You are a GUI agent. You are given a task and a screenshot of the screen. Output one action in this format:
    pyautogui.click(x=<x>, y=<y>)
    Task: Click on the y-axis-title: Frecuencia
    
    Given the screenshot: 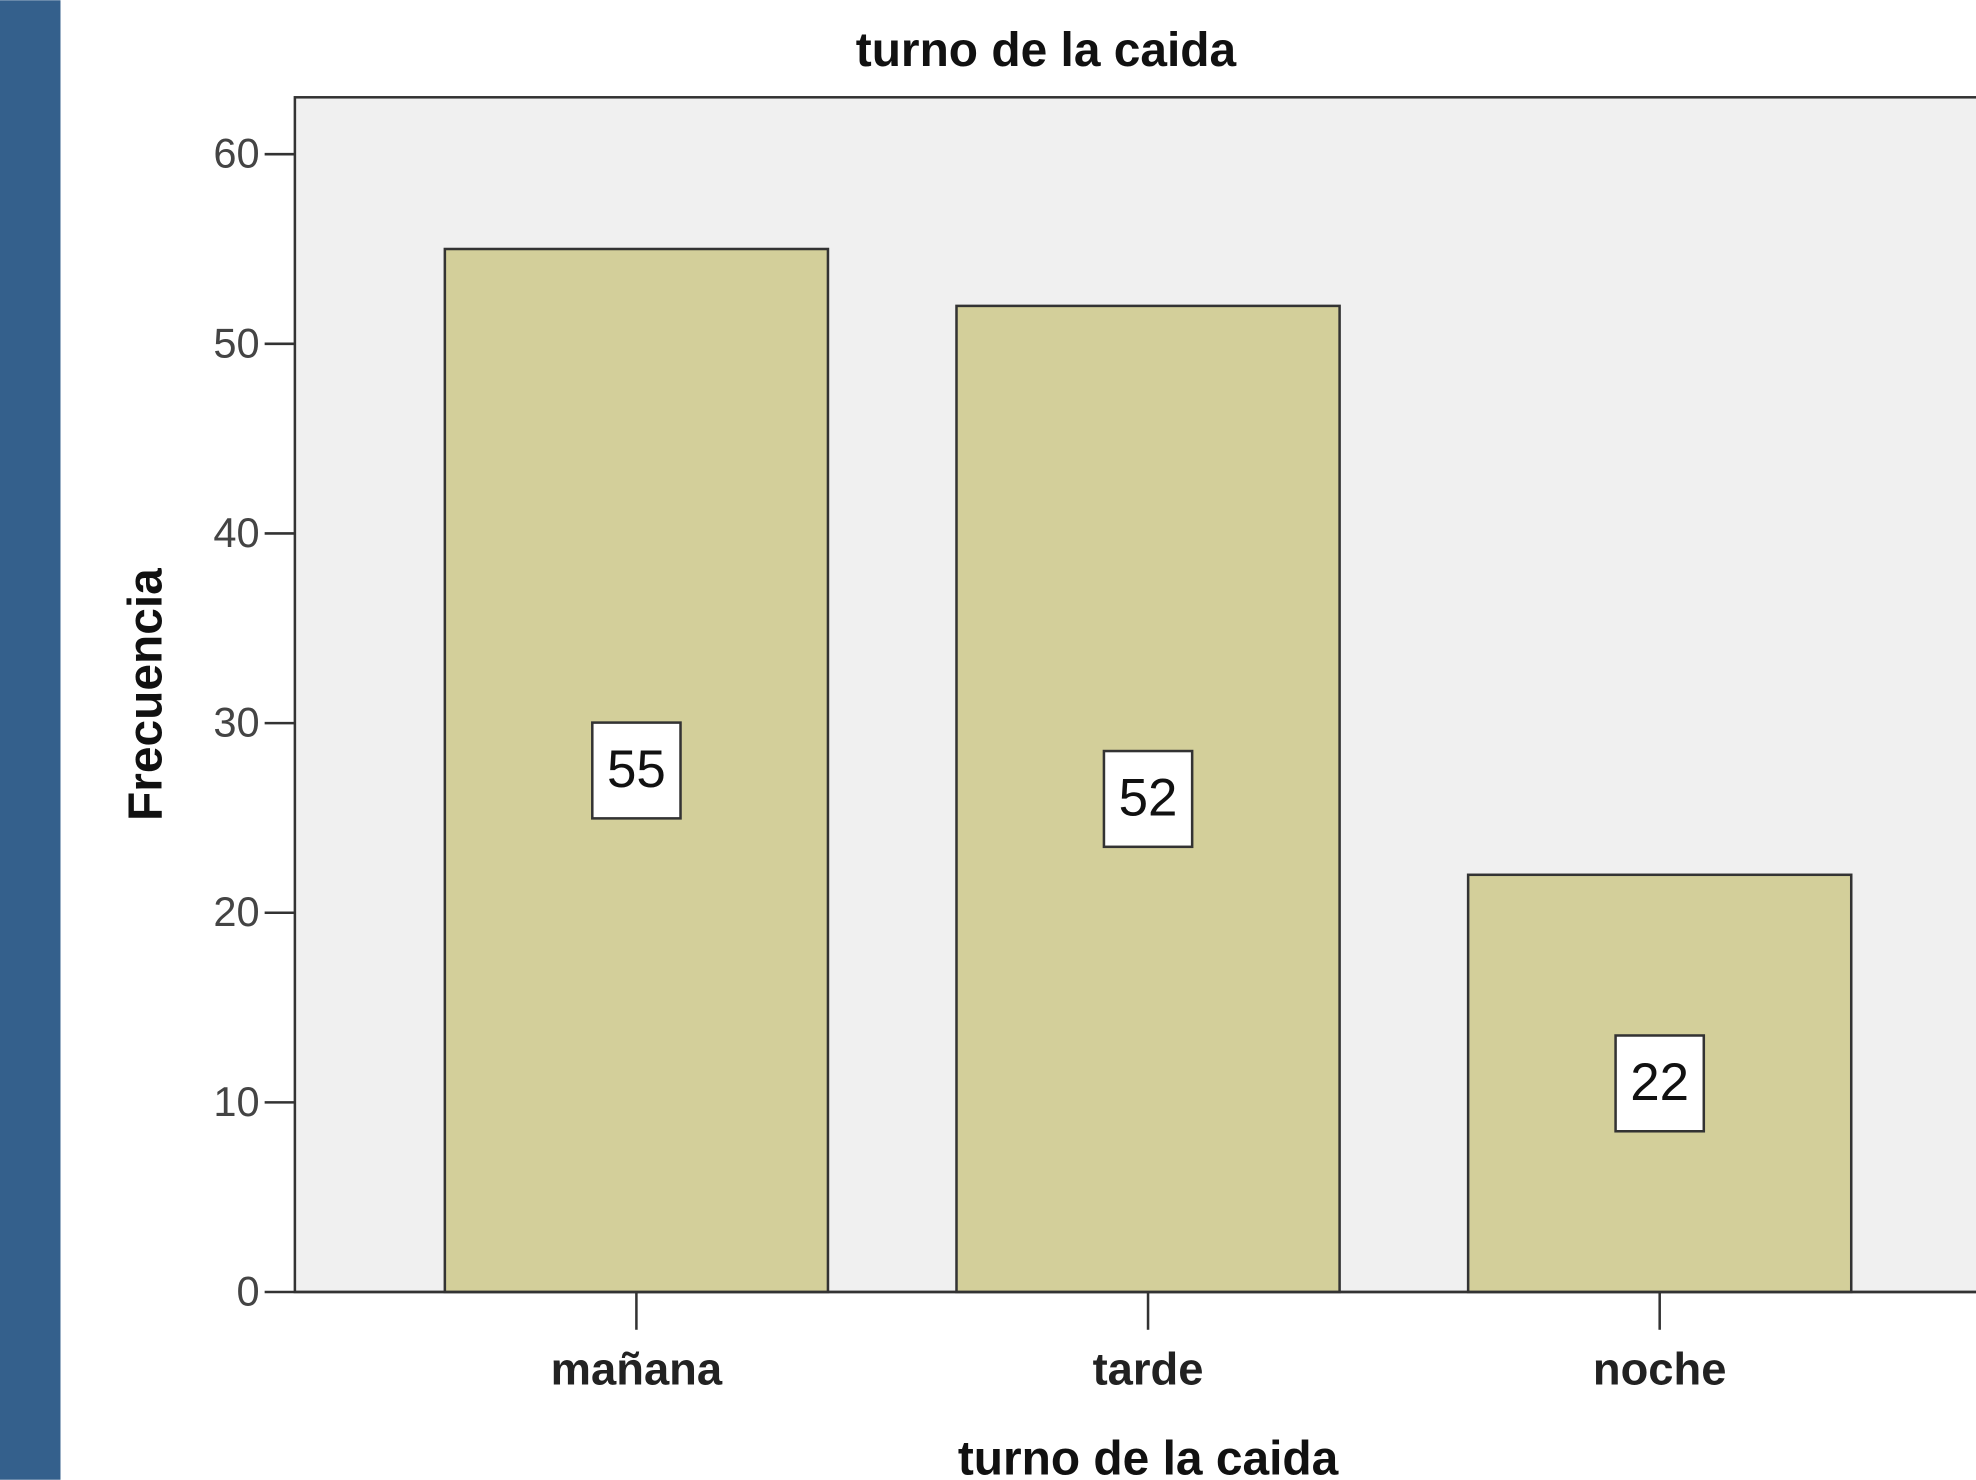 What is the action you would take?
    pyautogui.click(x=145, y=694)
    